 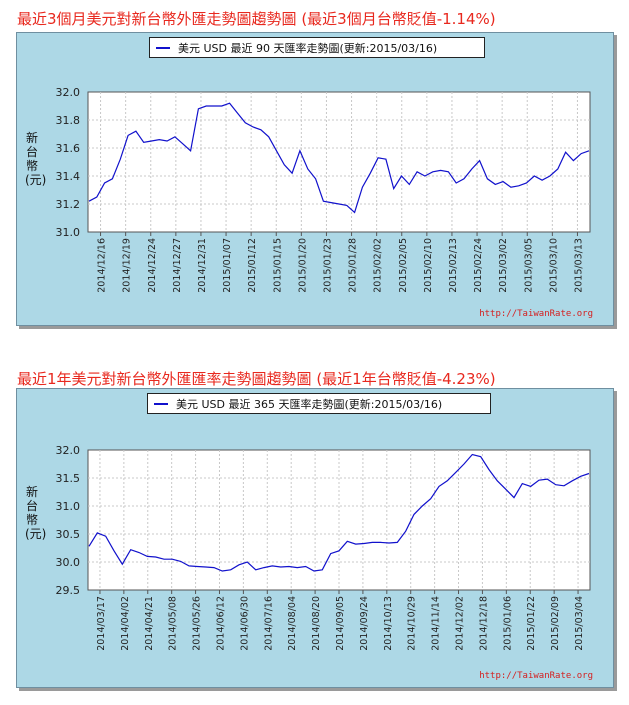 What do you see at coordinates (256, 379) in the screenshot?
I see `chart2-heading: 最近1年美元對新台幣外匯匯率走勢圖趨勢圖 (最近1年台幣貶值-4.23%)` at bounding box center [256, 379].